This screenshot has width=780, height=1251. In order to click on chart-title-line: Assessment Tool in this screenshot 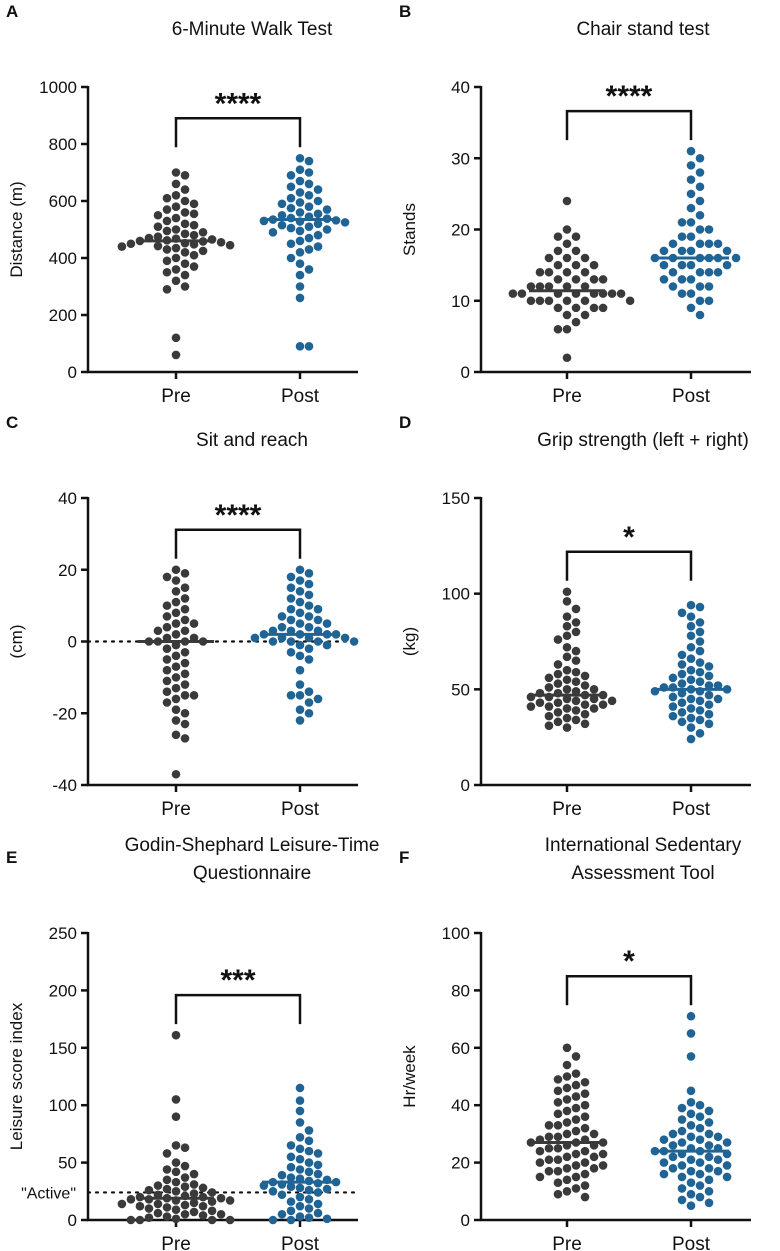, I will do `click(642, 873)`.